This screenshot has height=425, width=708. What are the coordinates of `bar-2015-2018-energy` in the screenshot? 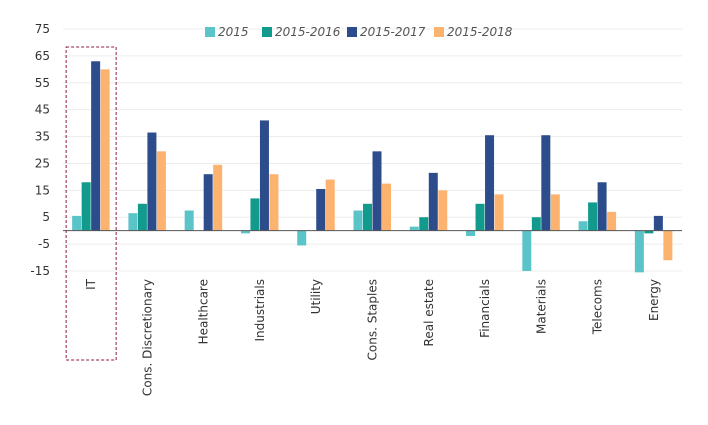 It's located at (668, 245).